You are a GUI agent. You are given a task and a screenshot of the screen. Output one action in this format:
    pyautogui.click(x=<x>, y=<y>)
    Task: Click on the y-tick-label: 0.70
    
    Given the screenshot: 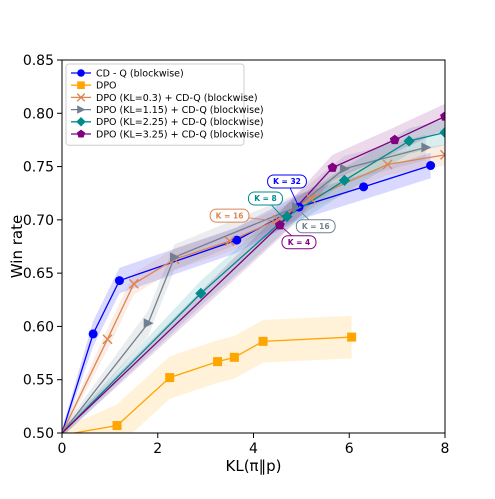 What is the action you would take?
    pyautogui.click(x=38, y=221)
    